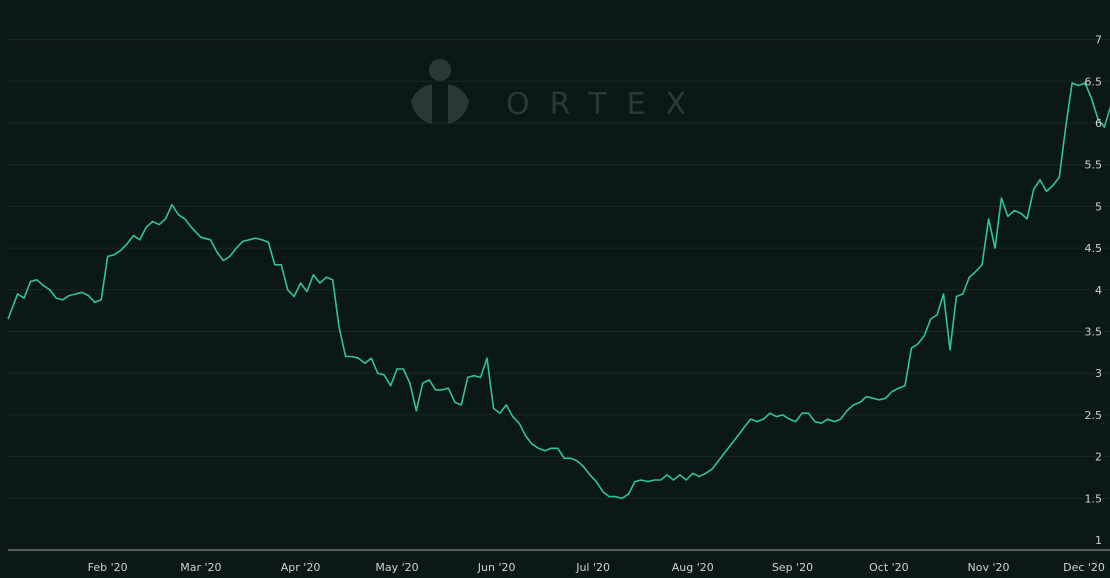  I want to click on y-axis-ticks: 1 1.5 2 2.5 3 3.5 4 4.5 5 5.5 6 6.5 7, so click(1094, 290).